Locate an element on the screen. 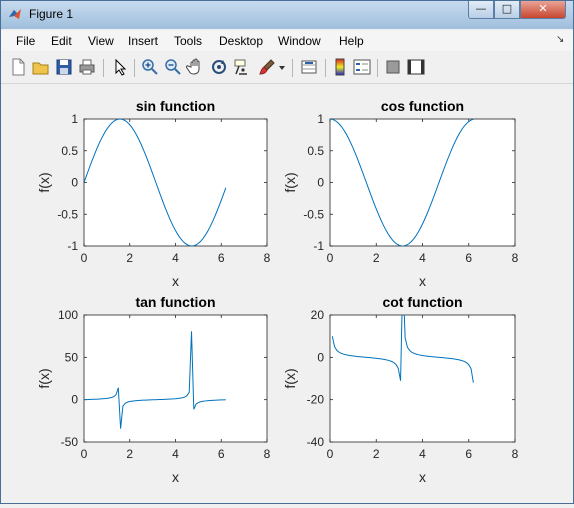 The height and width of the screenshot is (508, 574). menu-desktop: Desktop is located at coordinates (241, 41).